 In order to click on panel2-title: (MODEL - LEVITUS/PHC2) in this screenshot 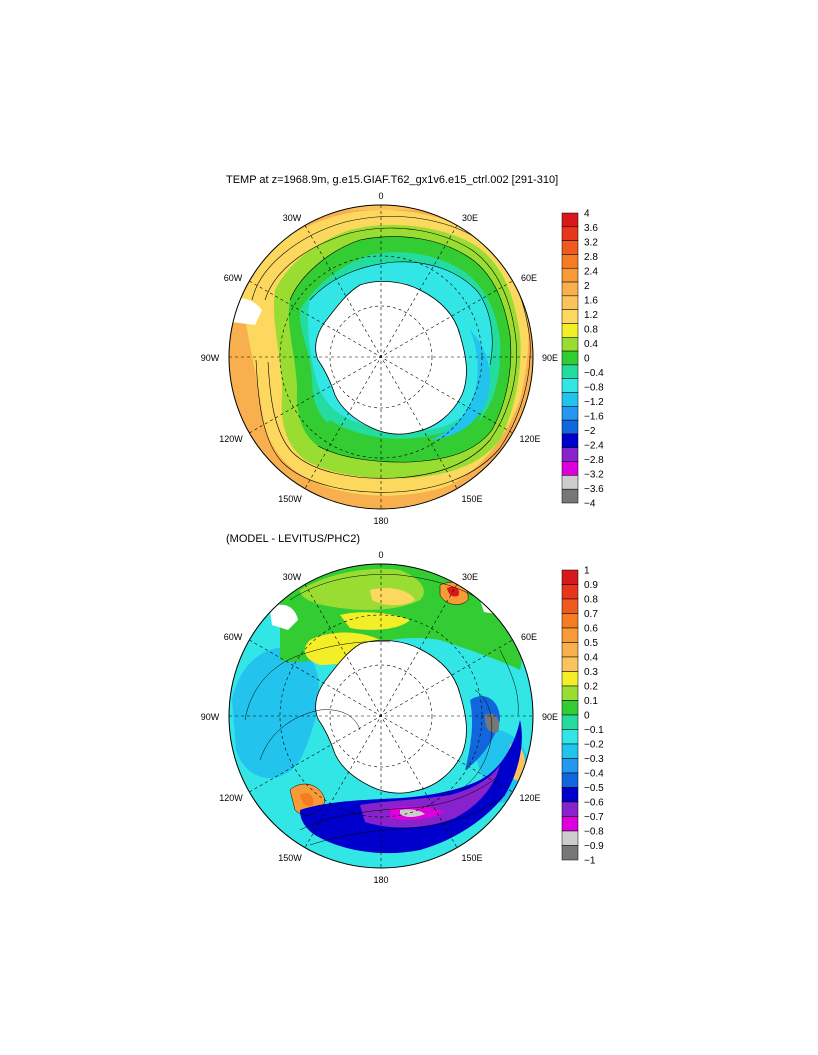, I will do `click(293, 539)`.